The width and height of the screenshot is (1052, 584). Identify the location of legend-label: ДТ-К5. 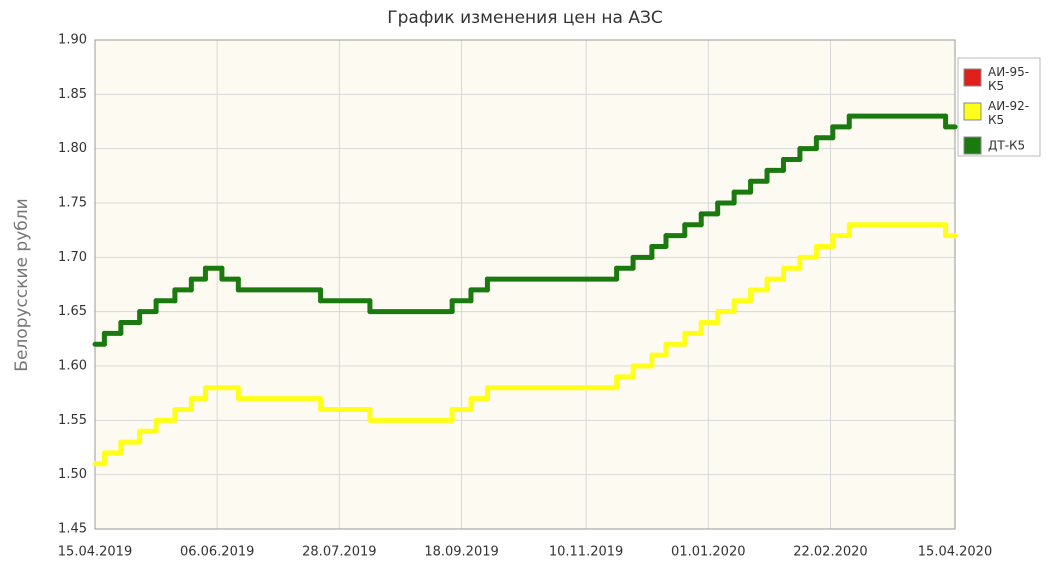
(1006, 146).